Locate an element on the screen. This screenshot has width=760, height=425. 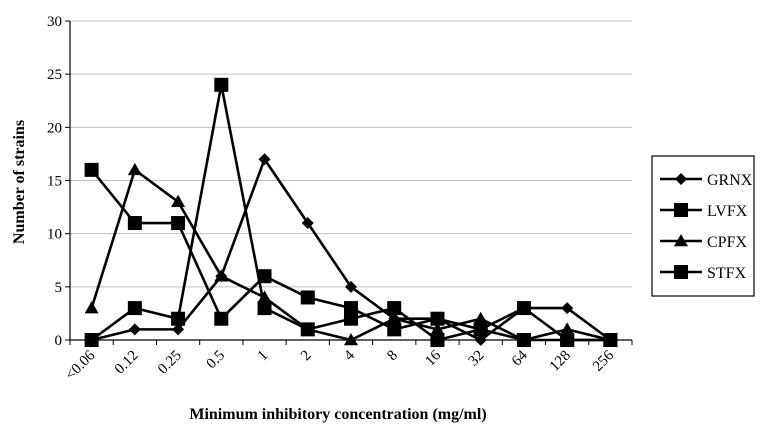
y-tick-label: 25 is located at coordinates (54, 75).